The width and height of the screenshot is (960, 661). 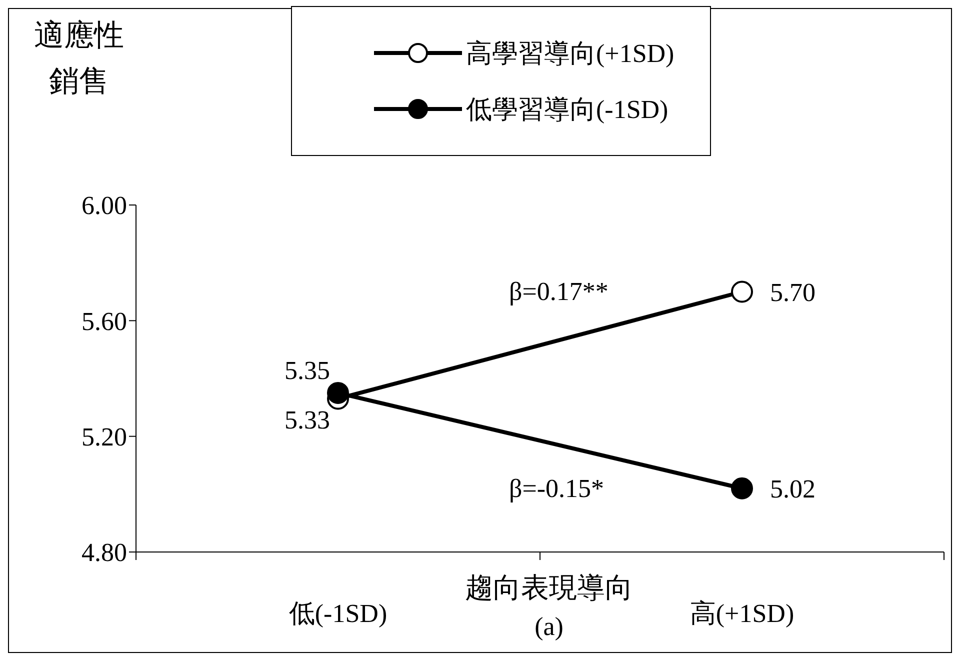 What do you see at coordinates (104, 321) in the screenshot?
I see `y-tick-label: 5.60` at bounding box center [104, 321].